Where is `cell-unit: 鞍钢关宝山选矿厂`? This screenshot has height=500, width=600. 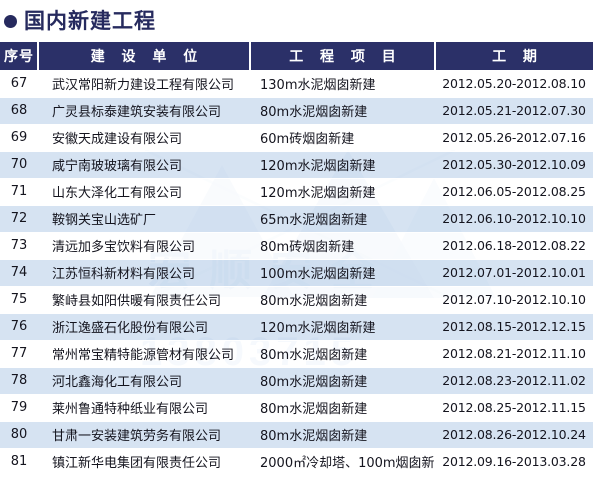
cell-unit: 鞍钢关宝山选矿厂 is located at coordinates (144, 219).